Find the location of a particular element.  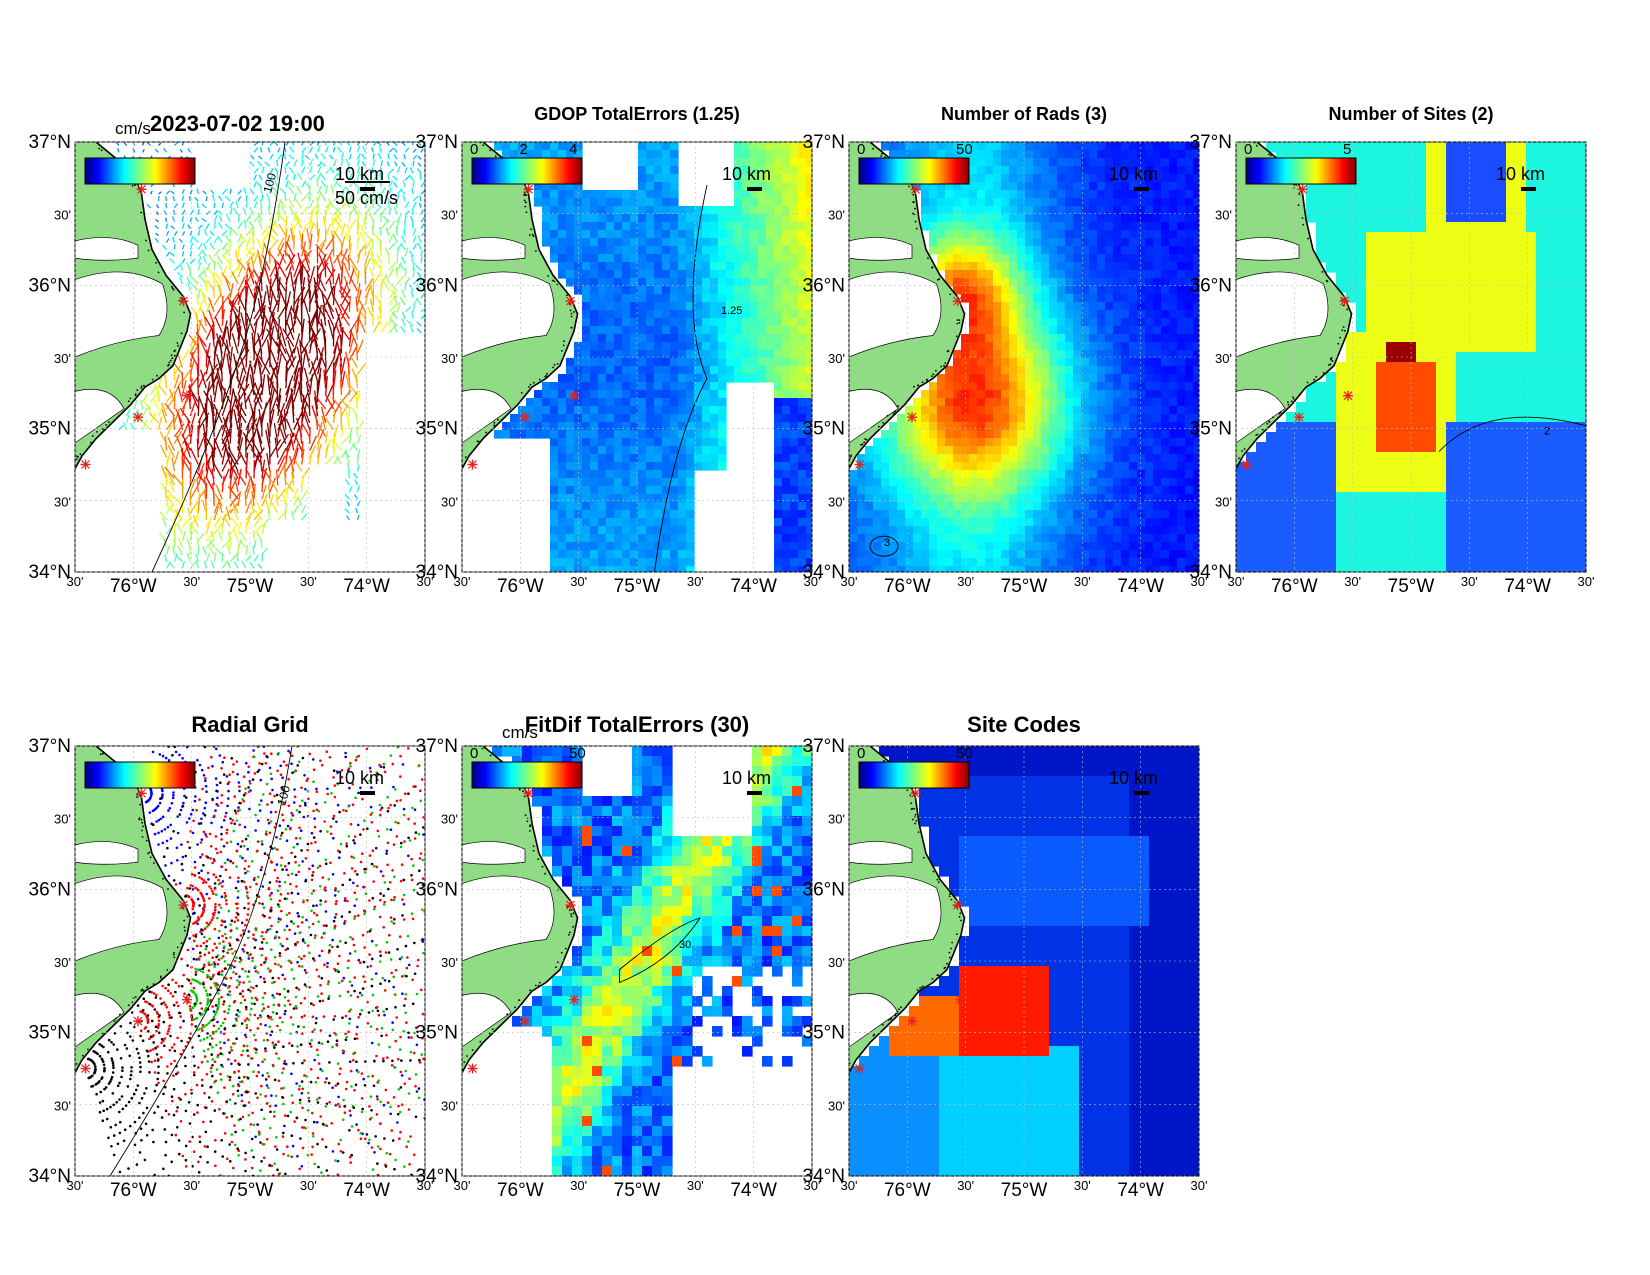

lat-minute-label: 30' is located at coordinates (449, 358).